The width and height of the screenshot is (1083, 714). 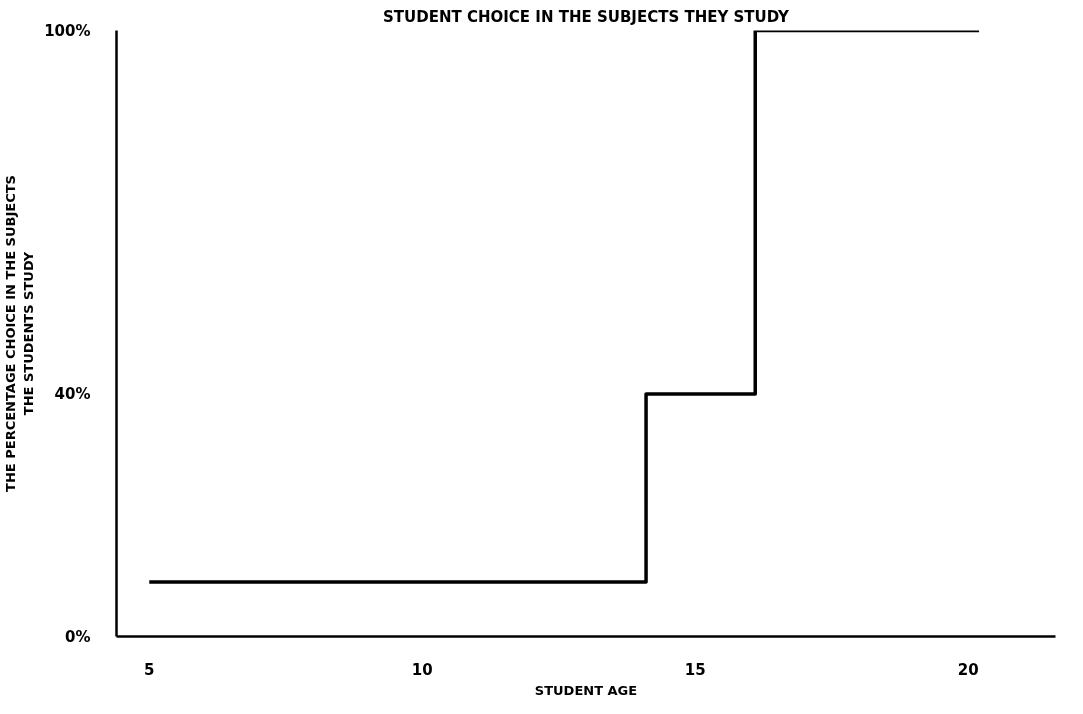 What do you see at coordinates (20, 333) in the screenshot?
I see `y-axis-title: THE PERCENTAGE CHOICE IN THE SUBJECTS THE STUDENTS STUDY` at bounding box center [20, 333].